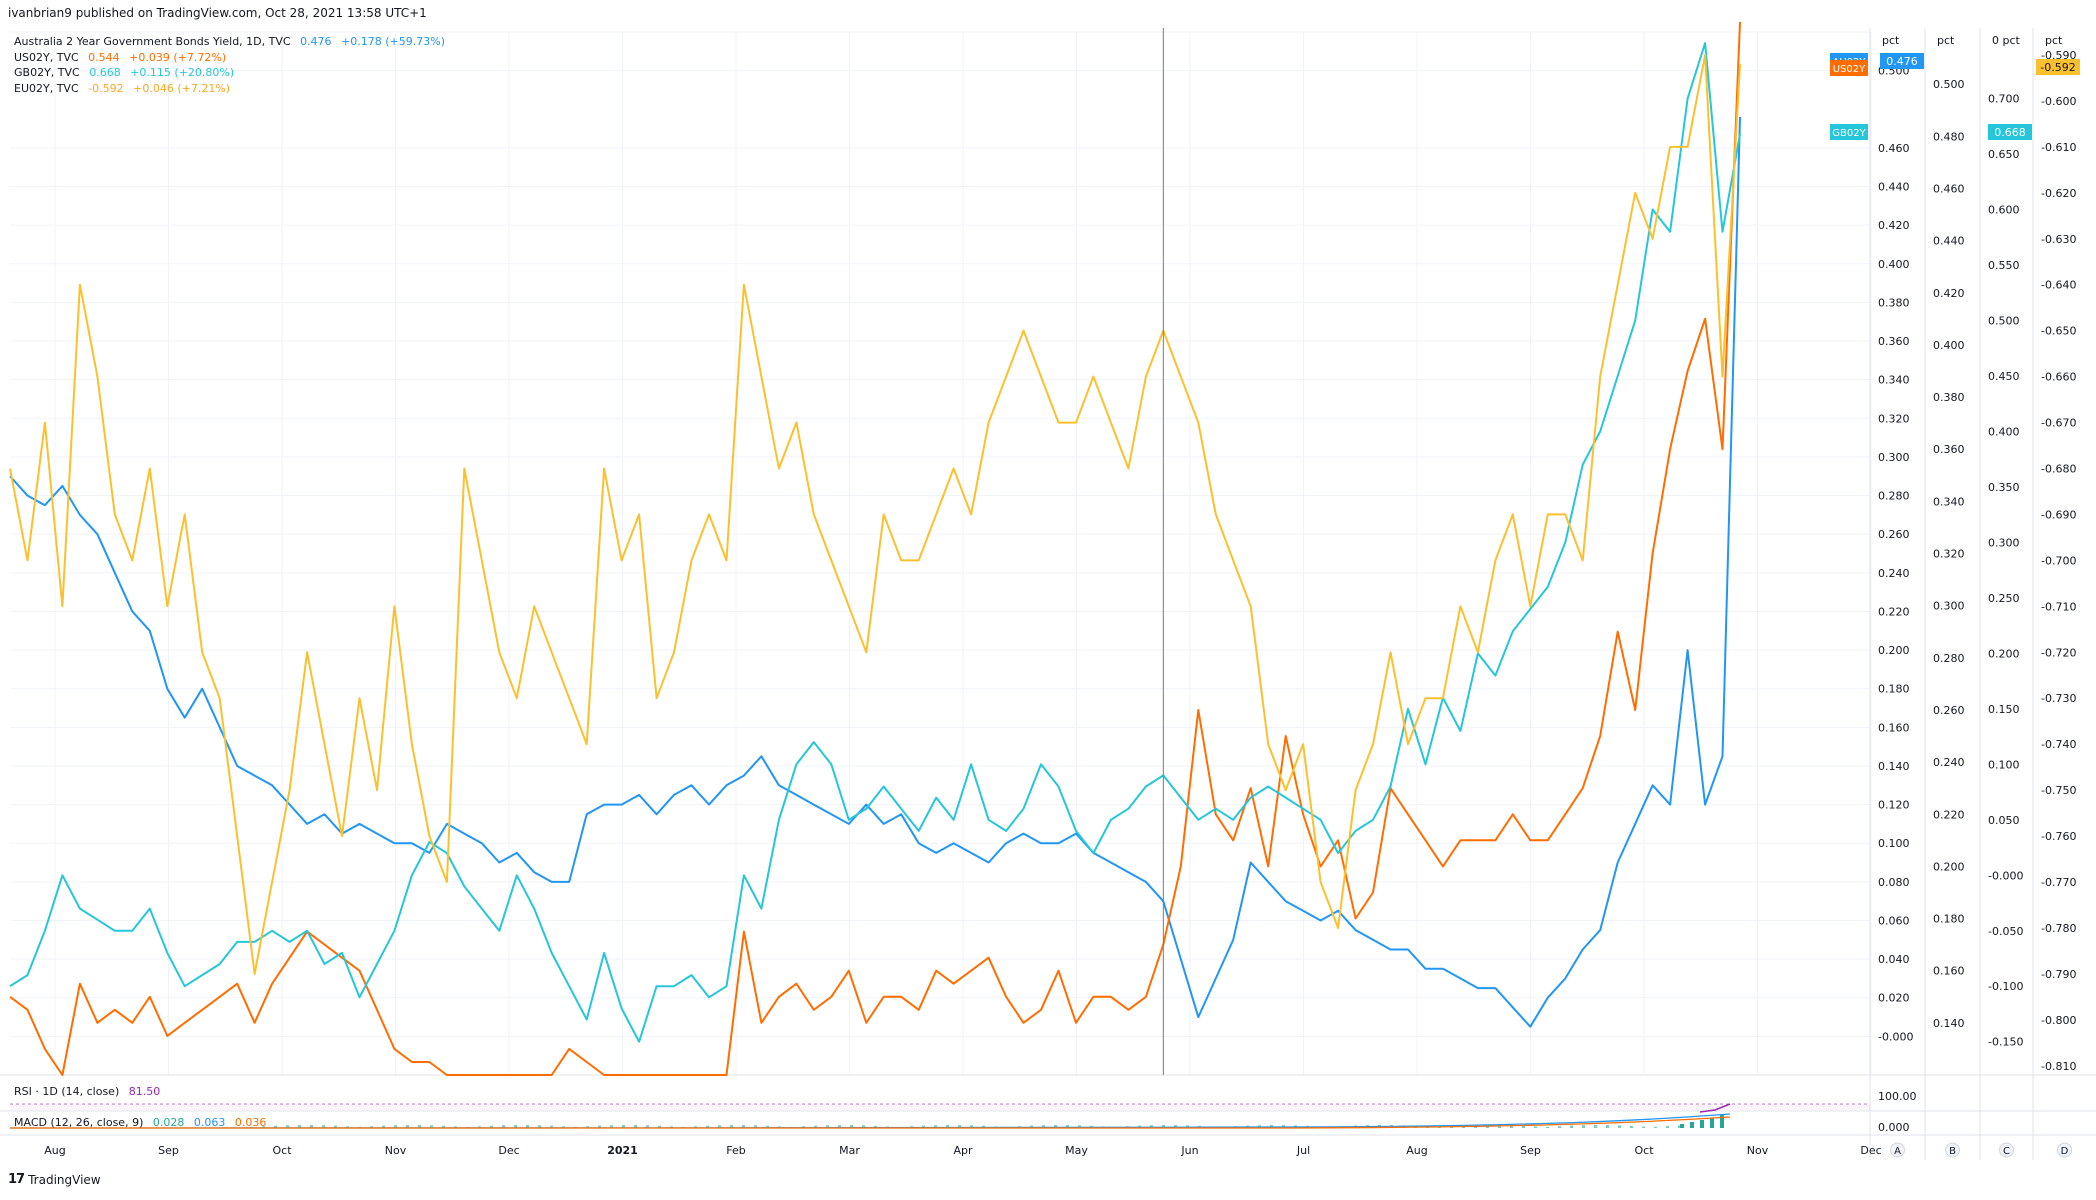 Image resolution: width=2096 pixels, height=1200 pixels. What do you see at coordinates (1894, 380) in the screenshot?
I see `axis-tick-label: 0.340` at bounding box center [1894, 380].